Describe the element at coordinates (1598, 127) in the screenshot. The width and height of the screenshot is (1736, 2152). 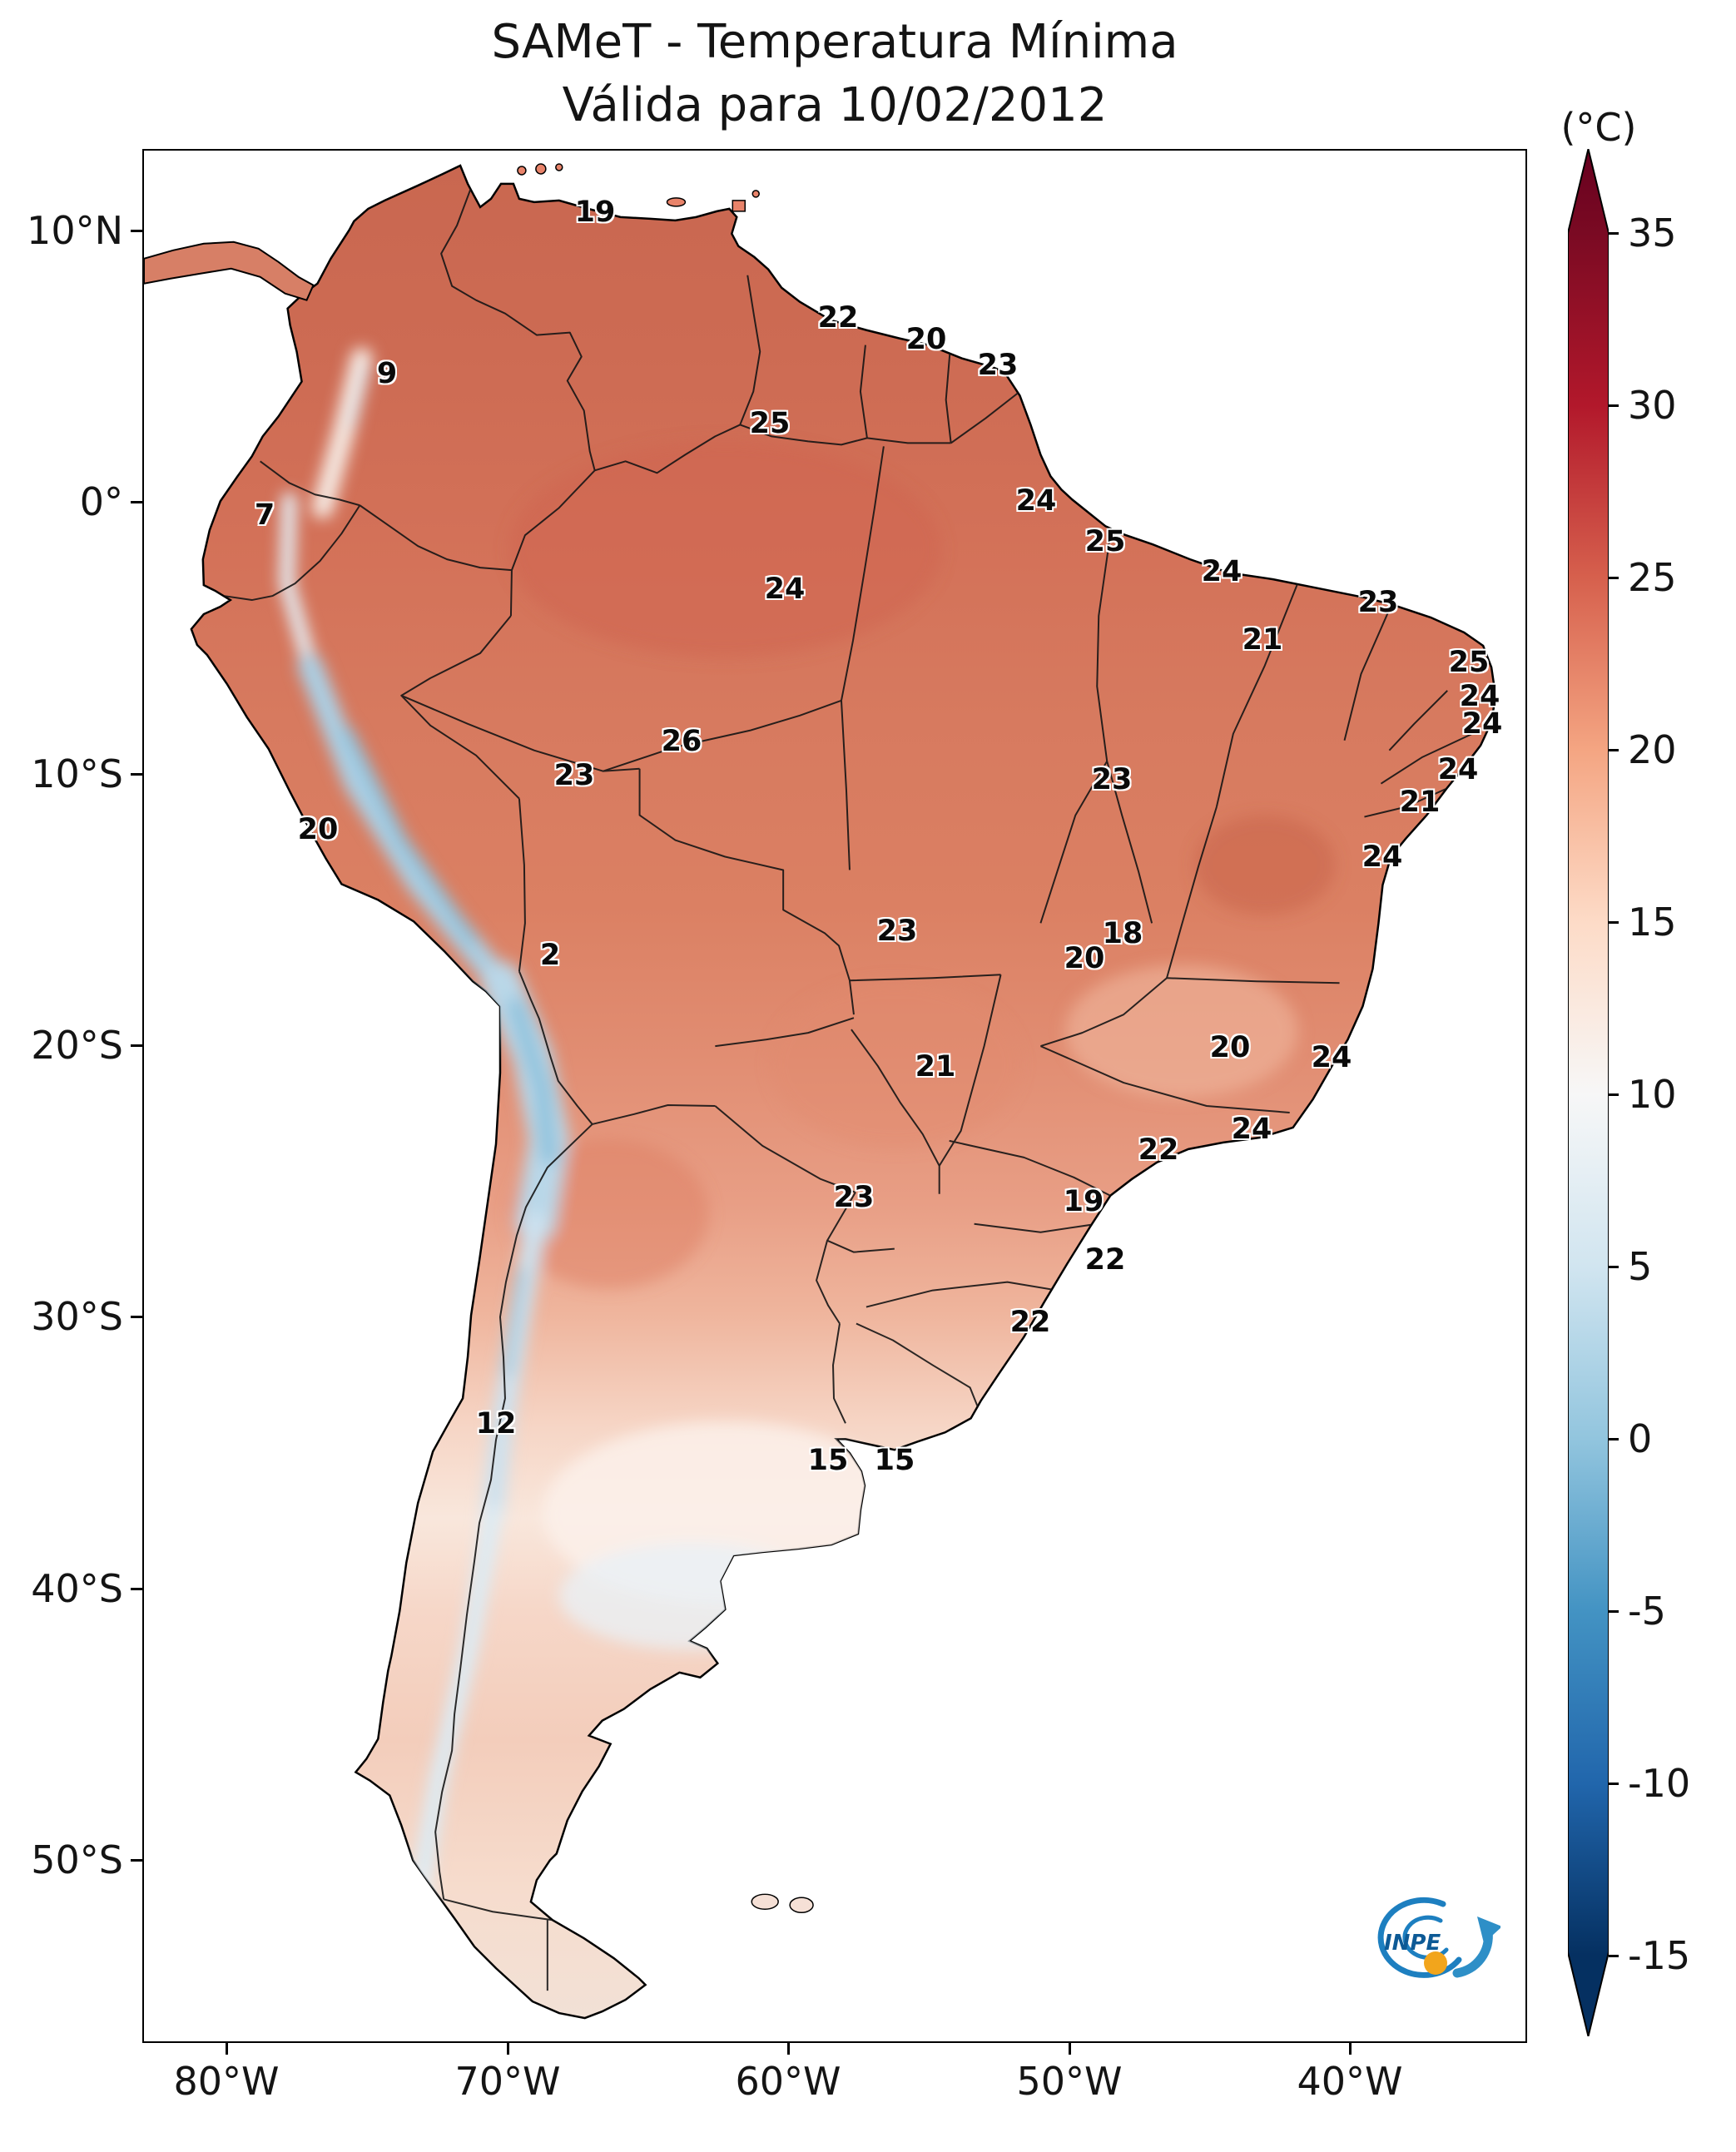
I see `colorbar-unit-label: (°C)` at that location.